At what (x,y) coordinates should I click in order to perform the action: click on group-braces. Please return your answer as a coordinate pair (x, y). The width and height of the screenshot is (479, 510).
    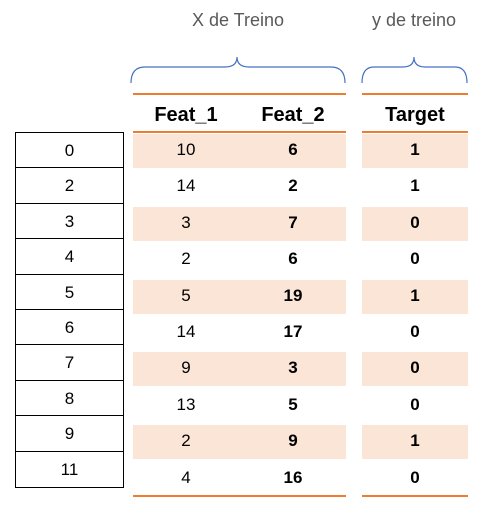
    Looking at the image, I should click on (299, 70).